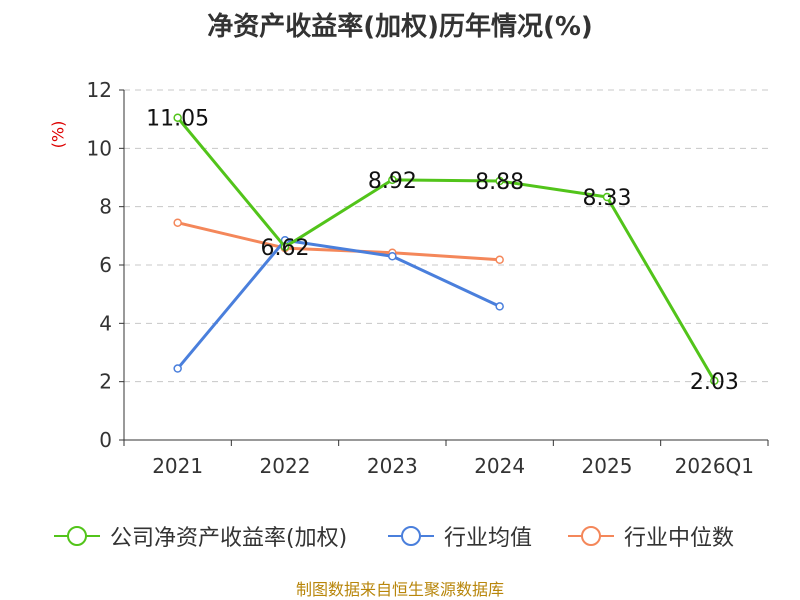 Image resolution: width=800 pixels, height=600 pixels. I want to click on legend-label: 行业均值, so click(488, 538).